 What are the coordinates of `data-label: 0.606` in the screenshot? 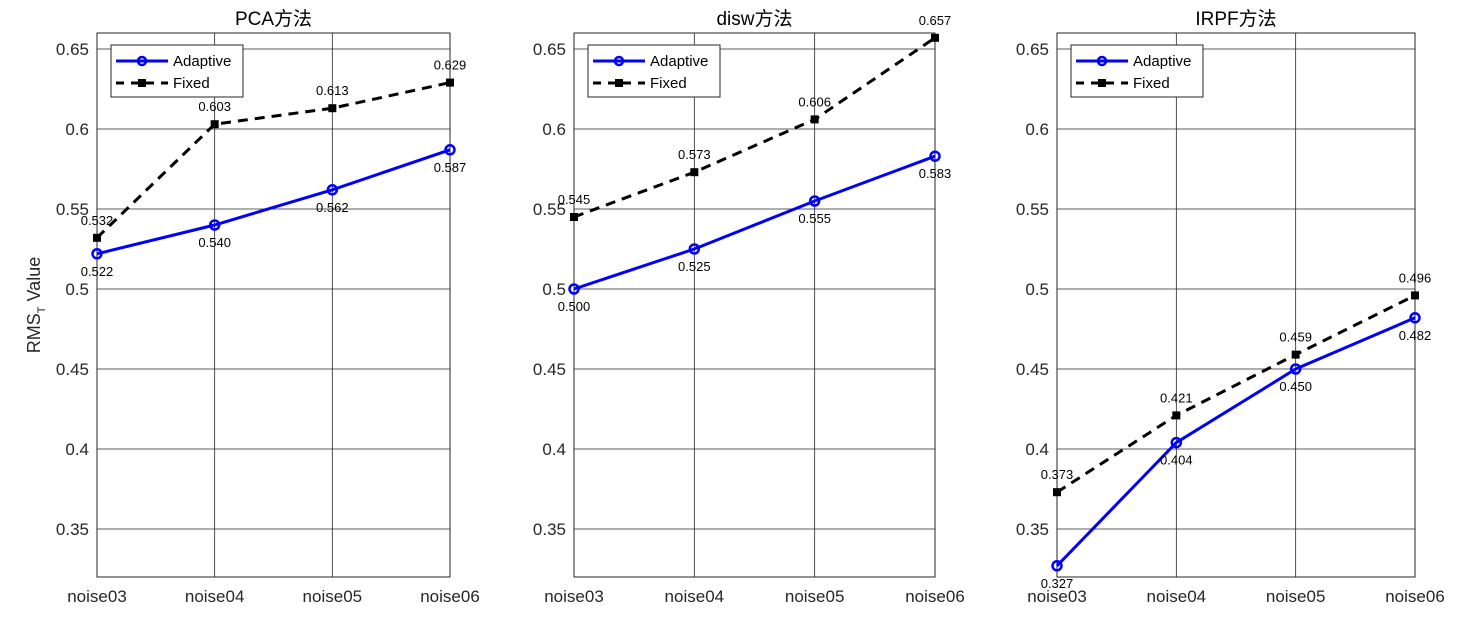 It's located at (814, 101).